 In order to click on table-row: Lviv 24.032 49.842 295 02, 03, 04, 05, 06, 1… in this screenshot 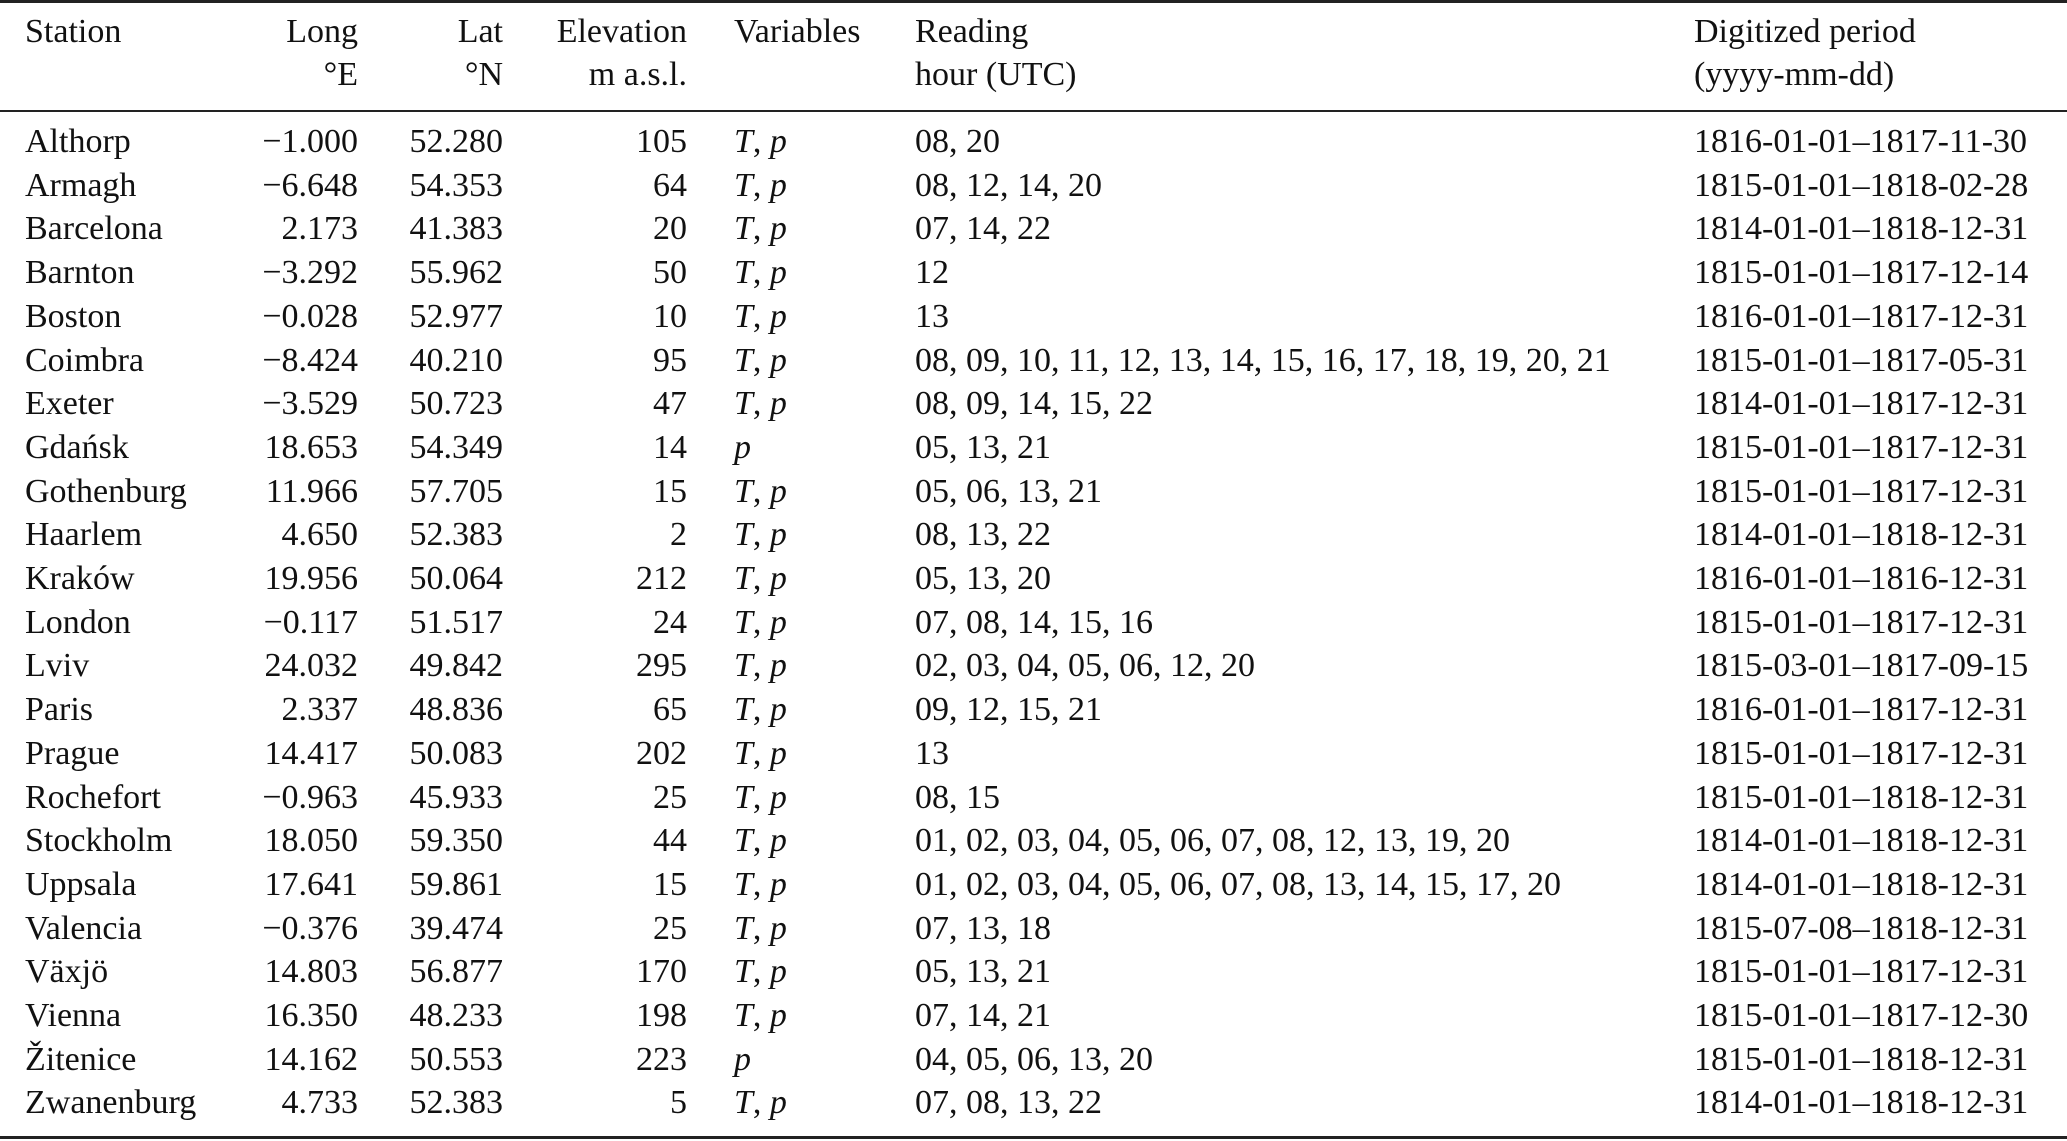, I will do `click(1033, 668)`.